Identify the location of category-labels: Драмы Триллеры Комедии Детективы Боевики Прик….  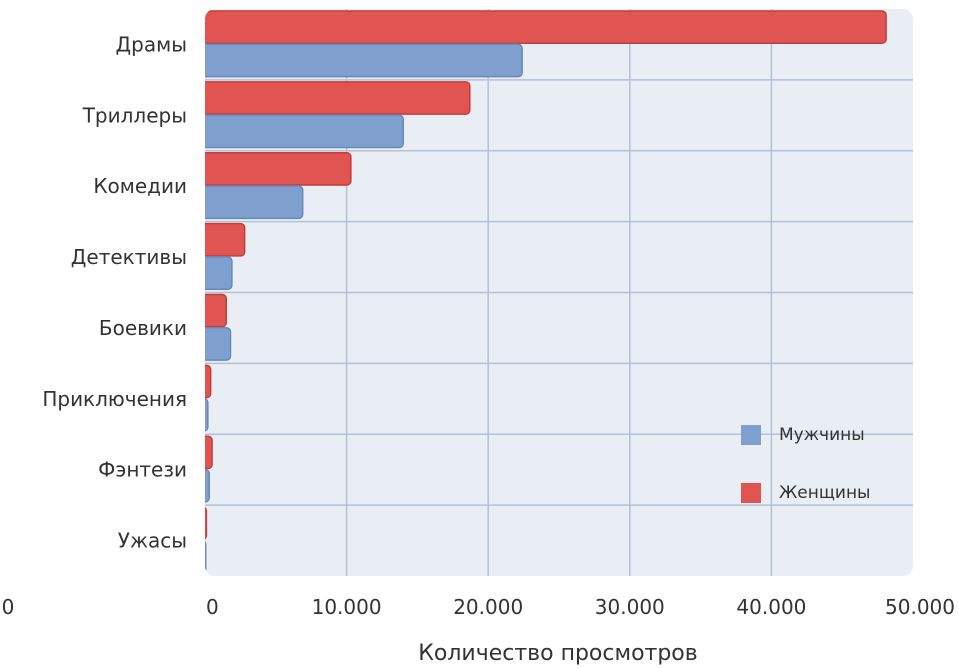
(114, 292).